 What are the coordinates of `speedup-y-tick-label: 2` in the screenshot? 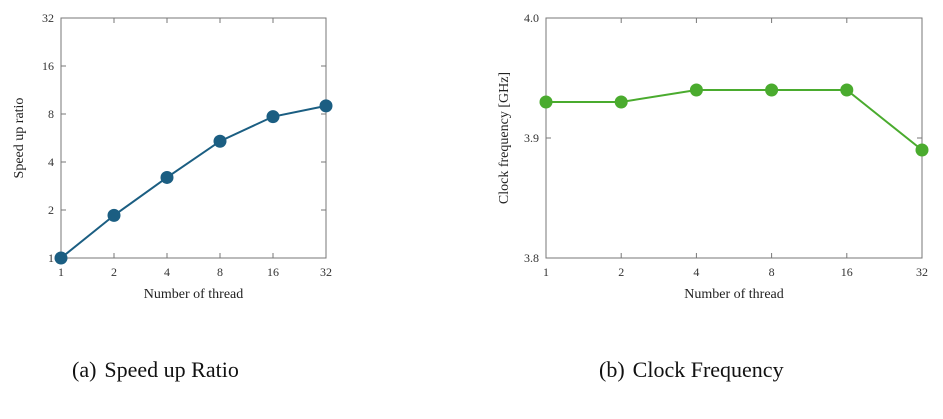 It's located at (51, 210).